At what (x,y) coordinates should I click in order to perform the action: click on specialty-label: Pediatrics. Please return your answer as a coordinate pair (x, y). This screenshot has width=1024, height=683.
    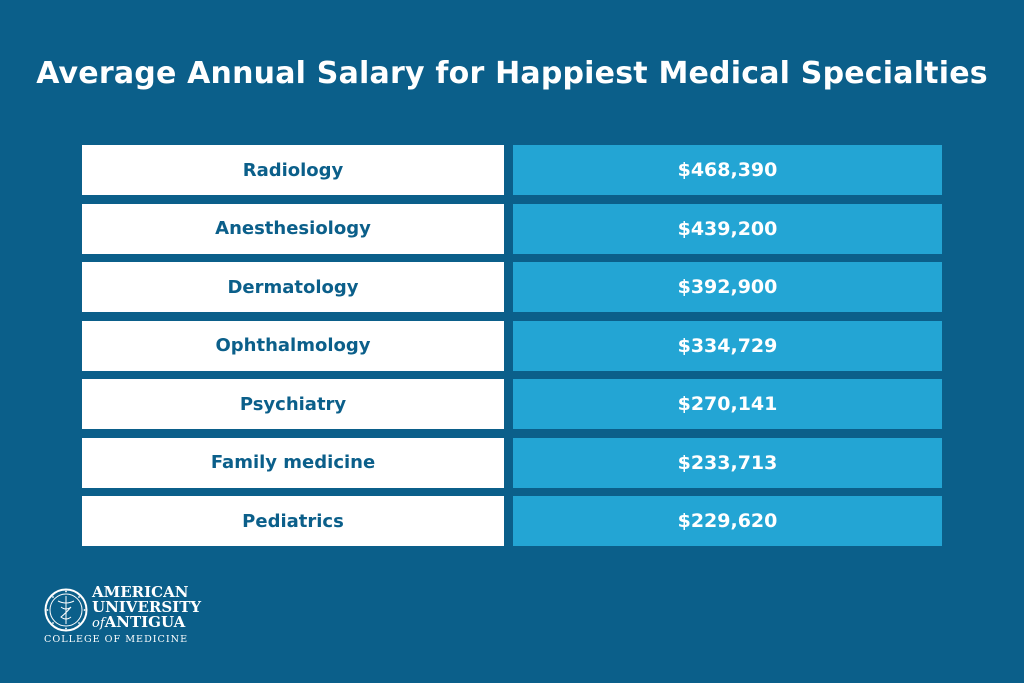
    Looking at the image, I should click on (293, 521).